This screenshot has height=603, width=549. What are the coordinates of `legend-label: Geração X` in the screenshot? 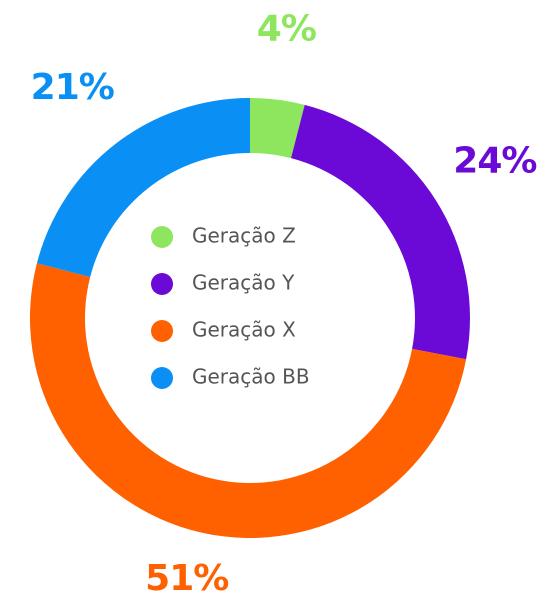 It's located at (244, 330).